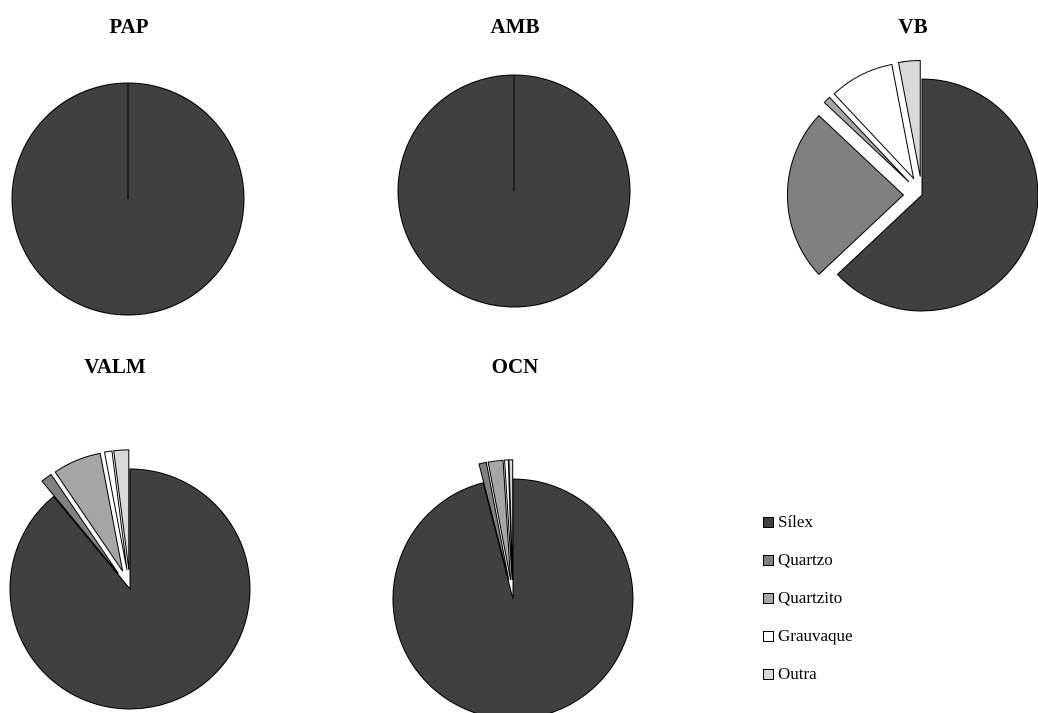 The image size is (1038, 713). What do you see at coordinates (768, 674) in the screenshot?
I see `legend-swatch-outra` at bounding box center [768, 674].